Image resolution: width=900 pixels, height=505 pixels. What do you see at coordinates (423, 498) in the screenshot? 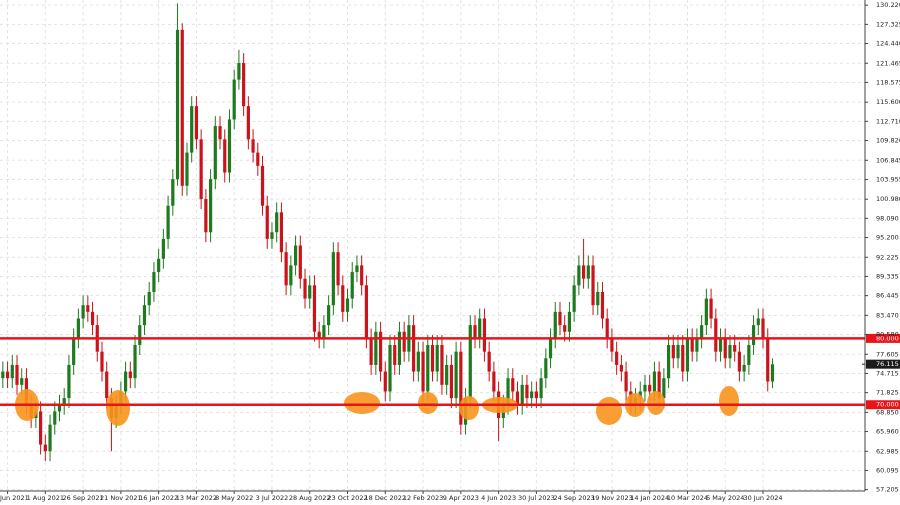
I see `x-tick-label: 12 Feb 2023` at bounding box center [423, 498].